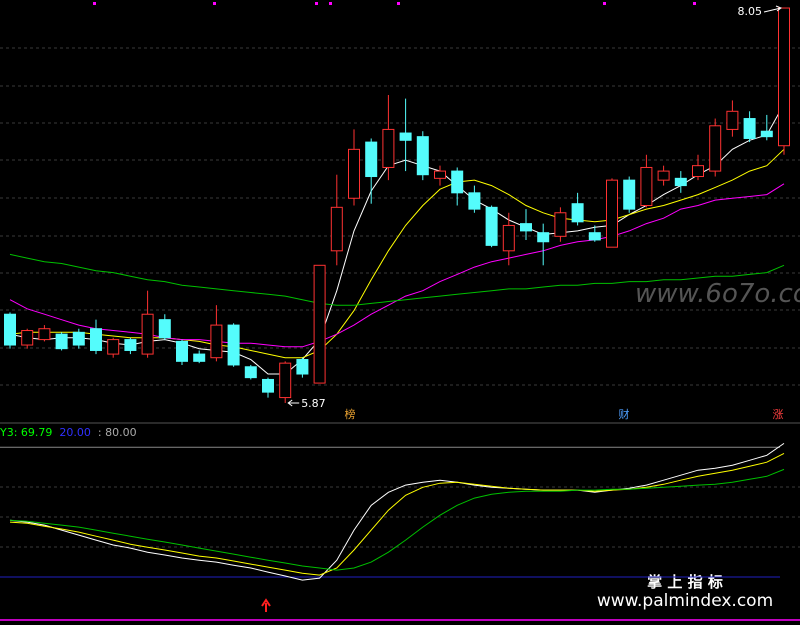 The height and width of the screenshot is (625, 800). I want to click on moving-average, so click(397, 279).